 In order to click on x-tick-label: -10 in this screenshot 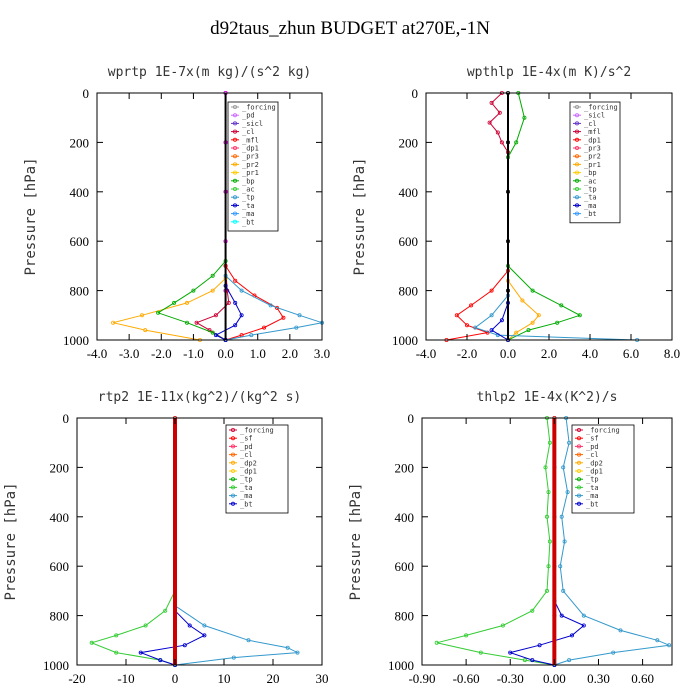, I will do `click(125, 678)`.